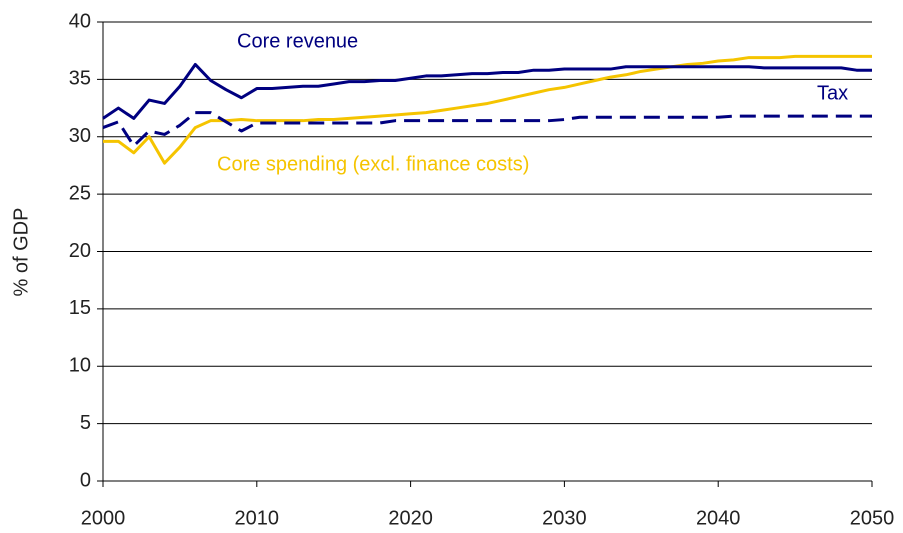 The height and width of the screenshot is (533, 903). Describe the element at coordinates (410, 518) in the screenshot. I see `x-tick-label: 2020` at that location.